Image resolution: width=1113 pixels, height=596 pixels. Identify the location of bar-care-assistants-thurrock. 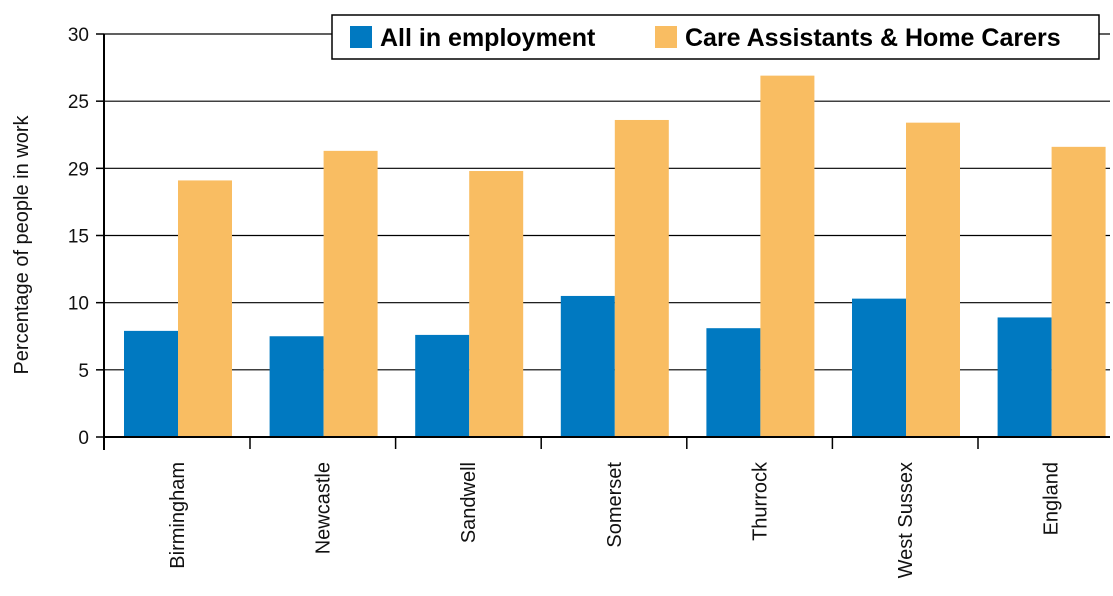
(787, 256).